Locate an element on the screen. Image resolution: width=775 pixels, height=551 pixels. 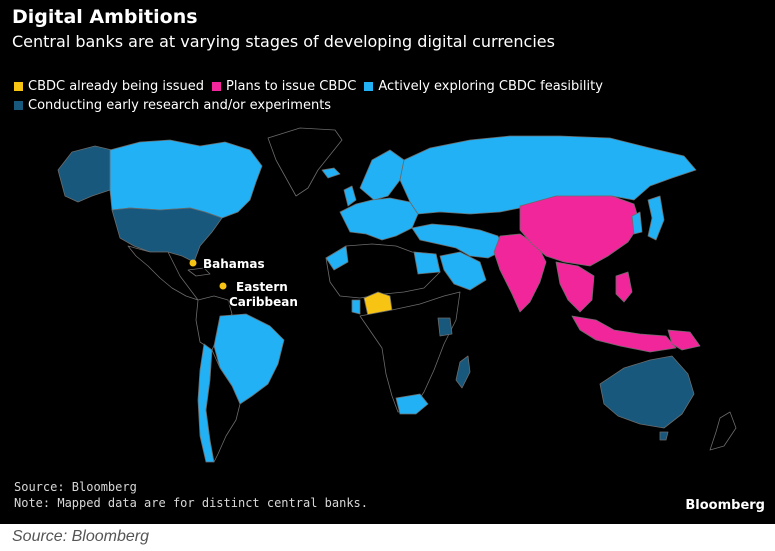
region-africa-north is located at coordinates (383, 271).